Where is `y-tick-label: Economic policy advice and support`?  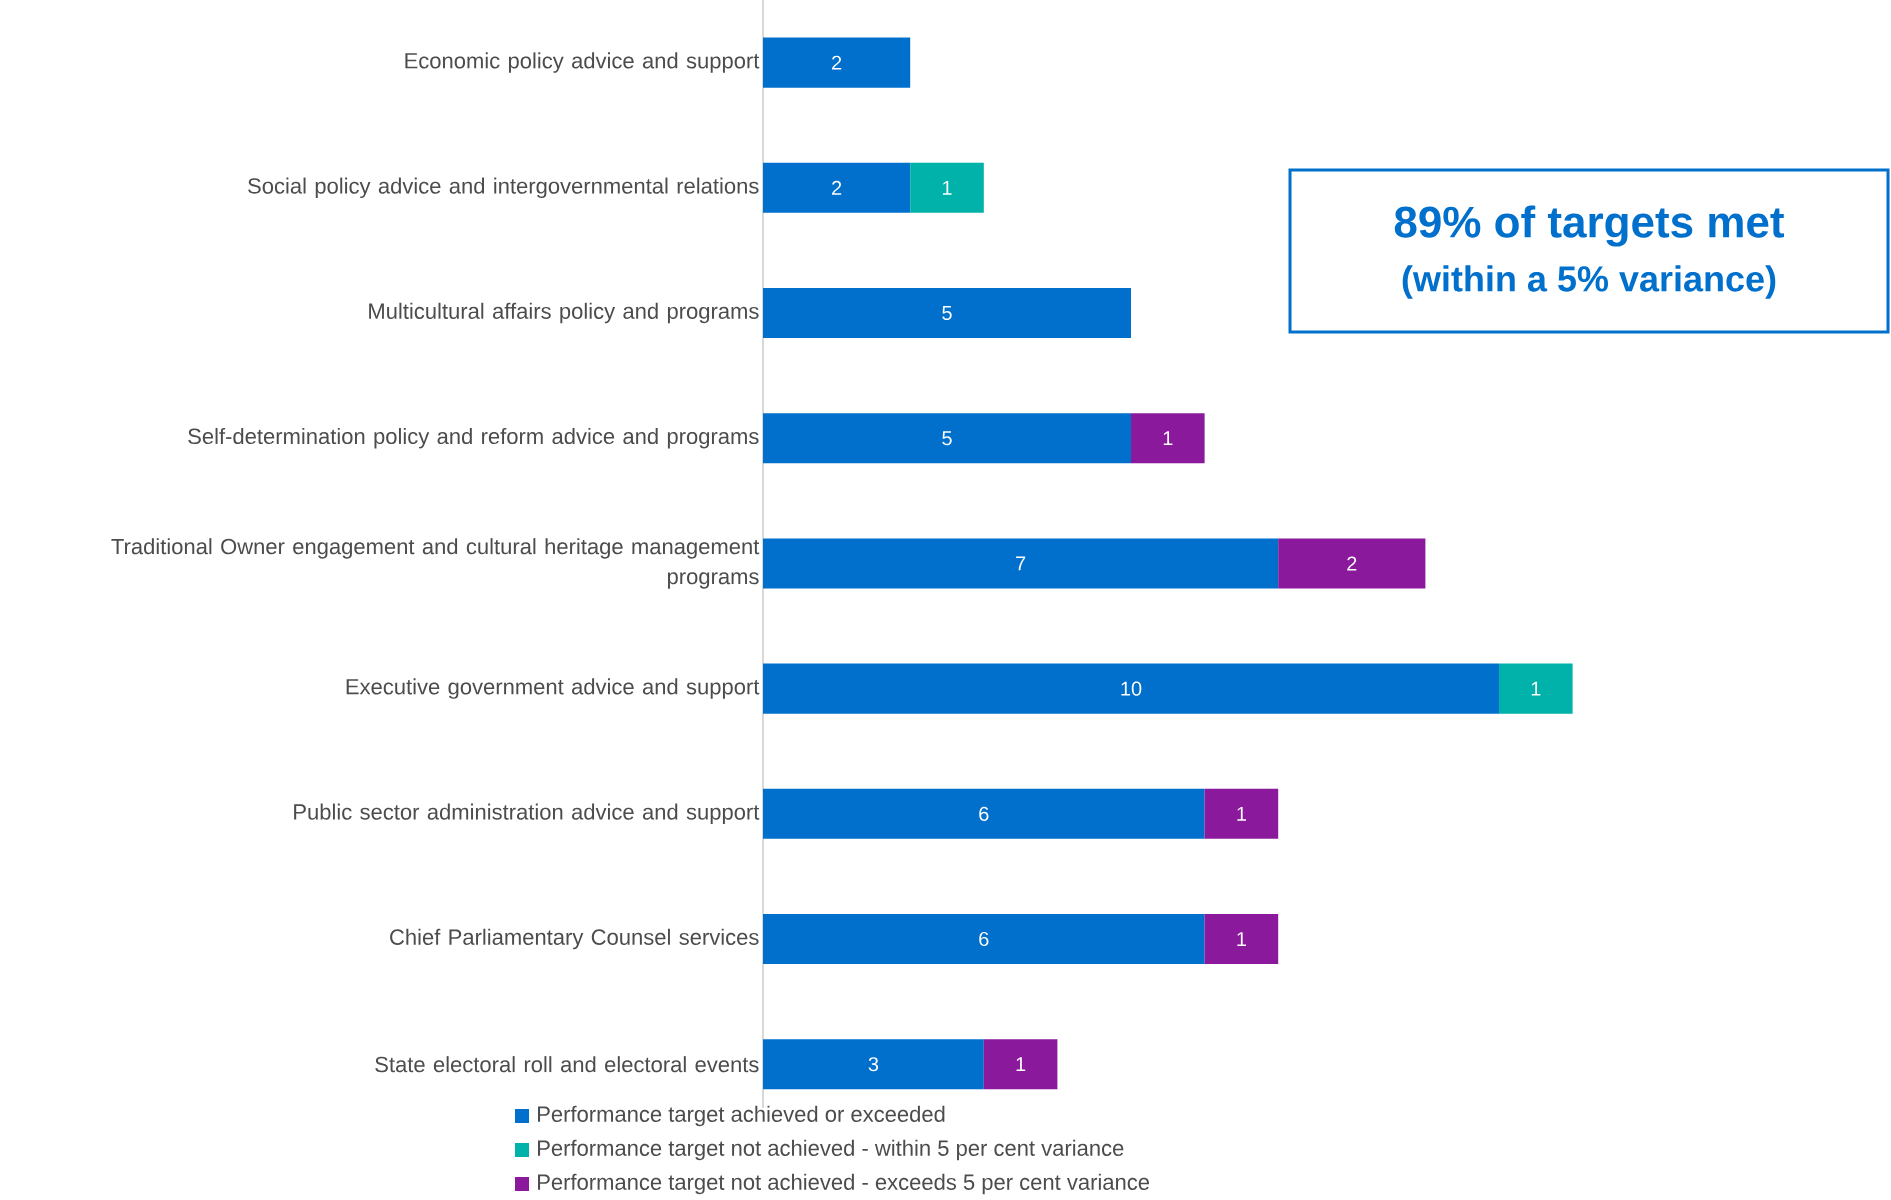
y-tick-label: Economic policy advice and support is located at coordinates (582, 62).